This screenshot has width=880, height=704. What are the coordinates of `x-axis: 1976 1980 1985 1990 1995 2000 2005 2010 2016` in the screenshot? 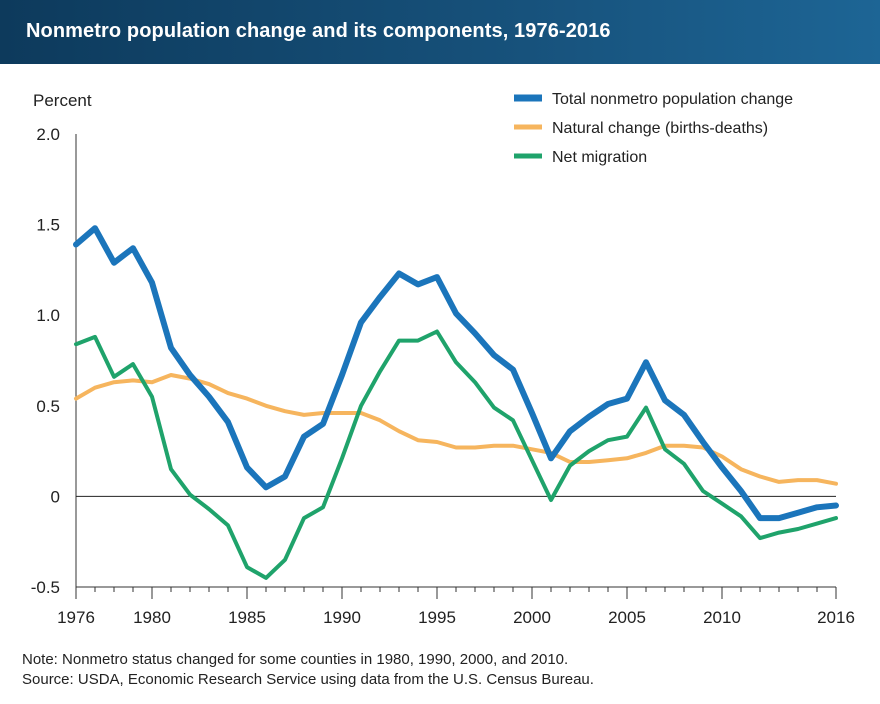 It's located at (456, 606).